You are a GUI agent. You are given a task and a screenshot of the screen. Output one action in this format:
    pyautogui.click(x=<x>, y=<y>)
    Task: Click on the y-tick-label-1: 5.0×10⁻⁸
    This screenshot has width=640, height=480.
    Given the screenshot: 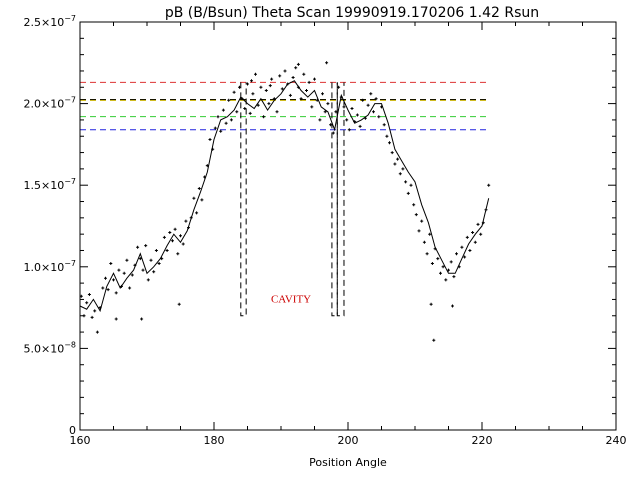 What is the action you would take?
    pyautogui.click(x=49, y=347)
    